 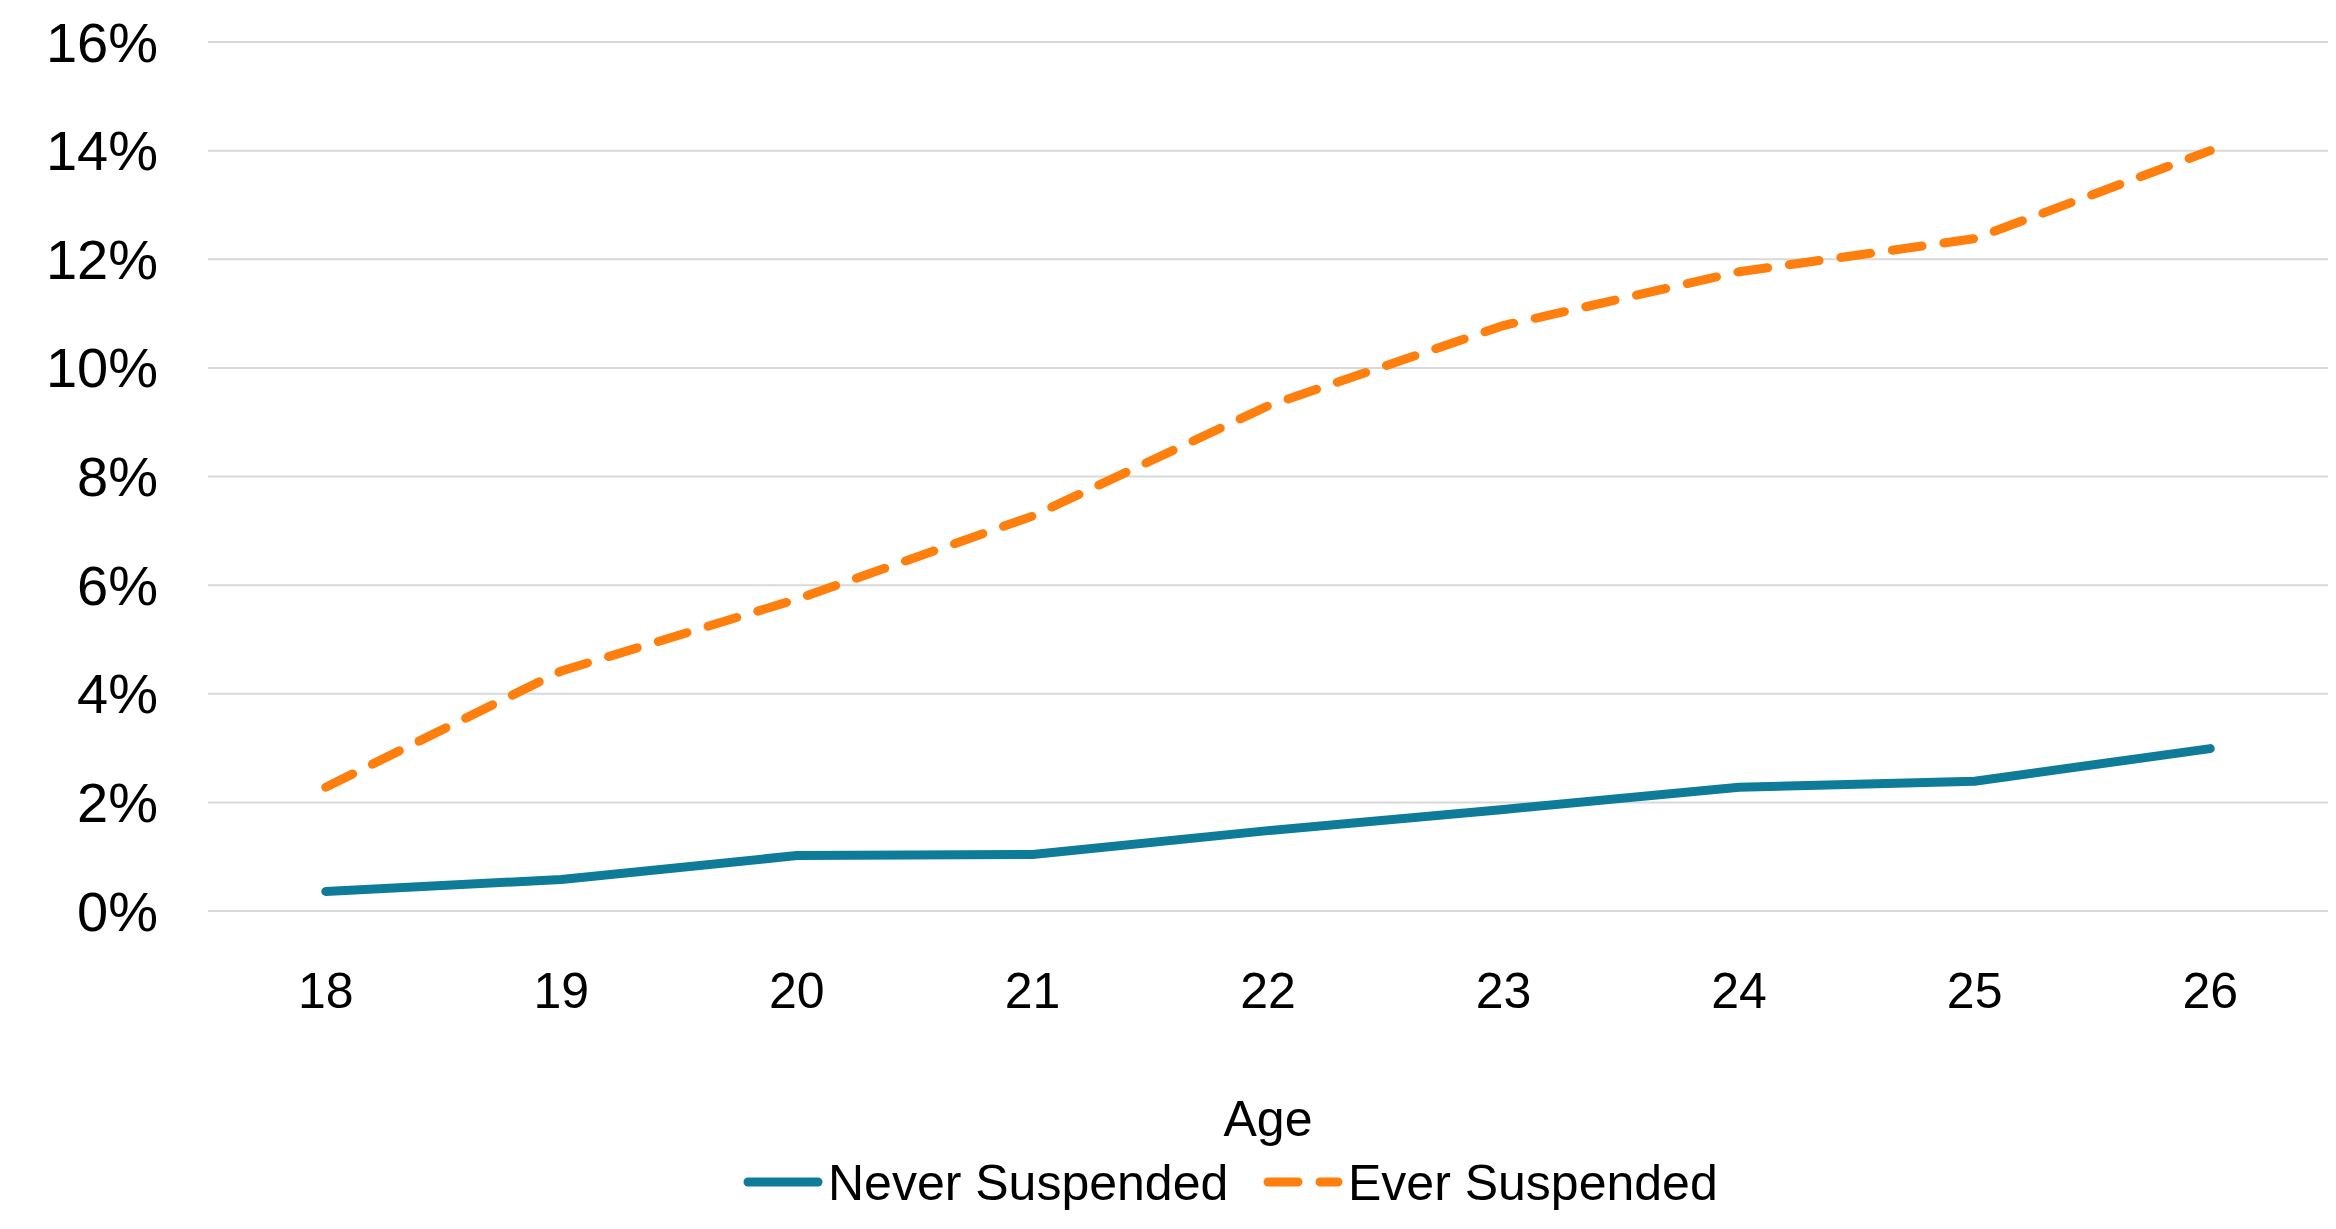 I want to click on x-tick-label: 21, so click(x=1032, y=991).